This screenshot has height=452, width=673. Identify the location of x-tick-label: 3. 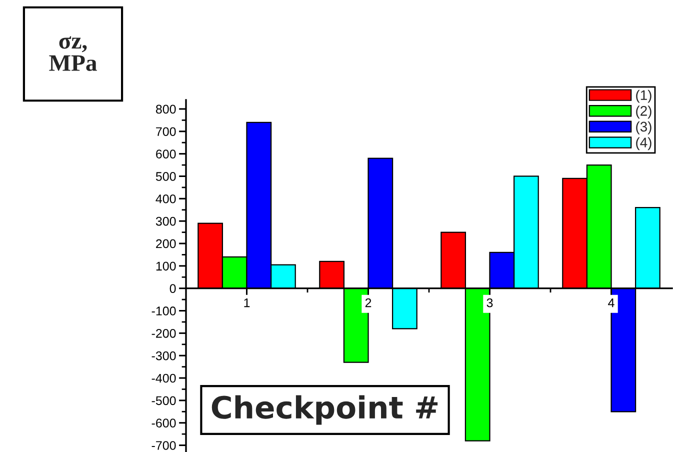
(489, 303).